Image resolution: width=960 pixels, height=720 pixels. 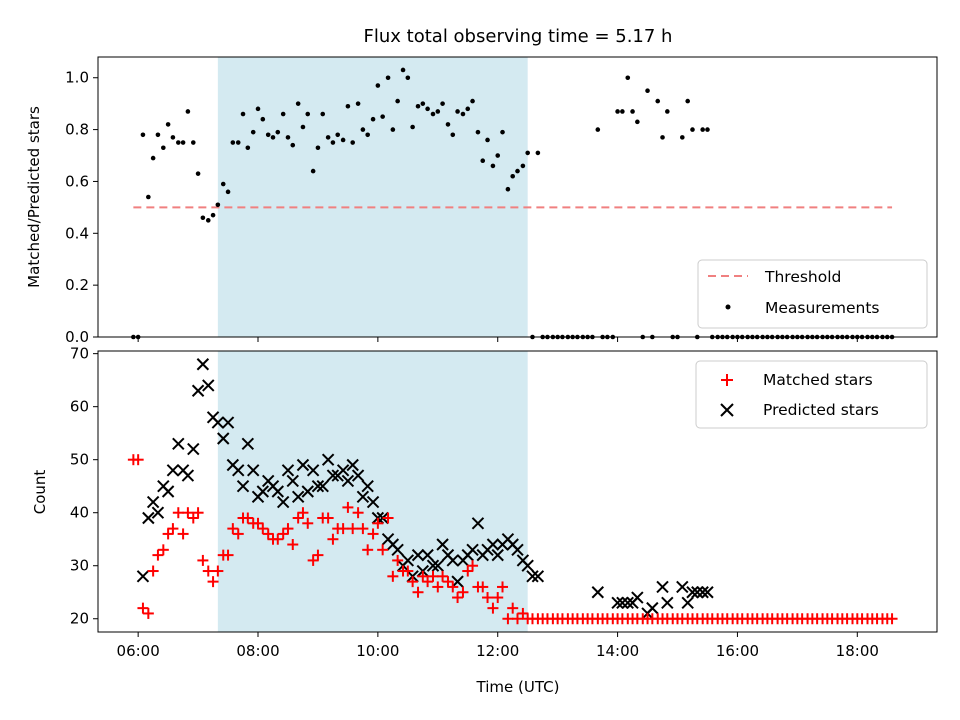 What do you see at coordinates (617, 651) in the screenshot?
I see `x-tick-label: 14:00` at bounding box center [617, 651].